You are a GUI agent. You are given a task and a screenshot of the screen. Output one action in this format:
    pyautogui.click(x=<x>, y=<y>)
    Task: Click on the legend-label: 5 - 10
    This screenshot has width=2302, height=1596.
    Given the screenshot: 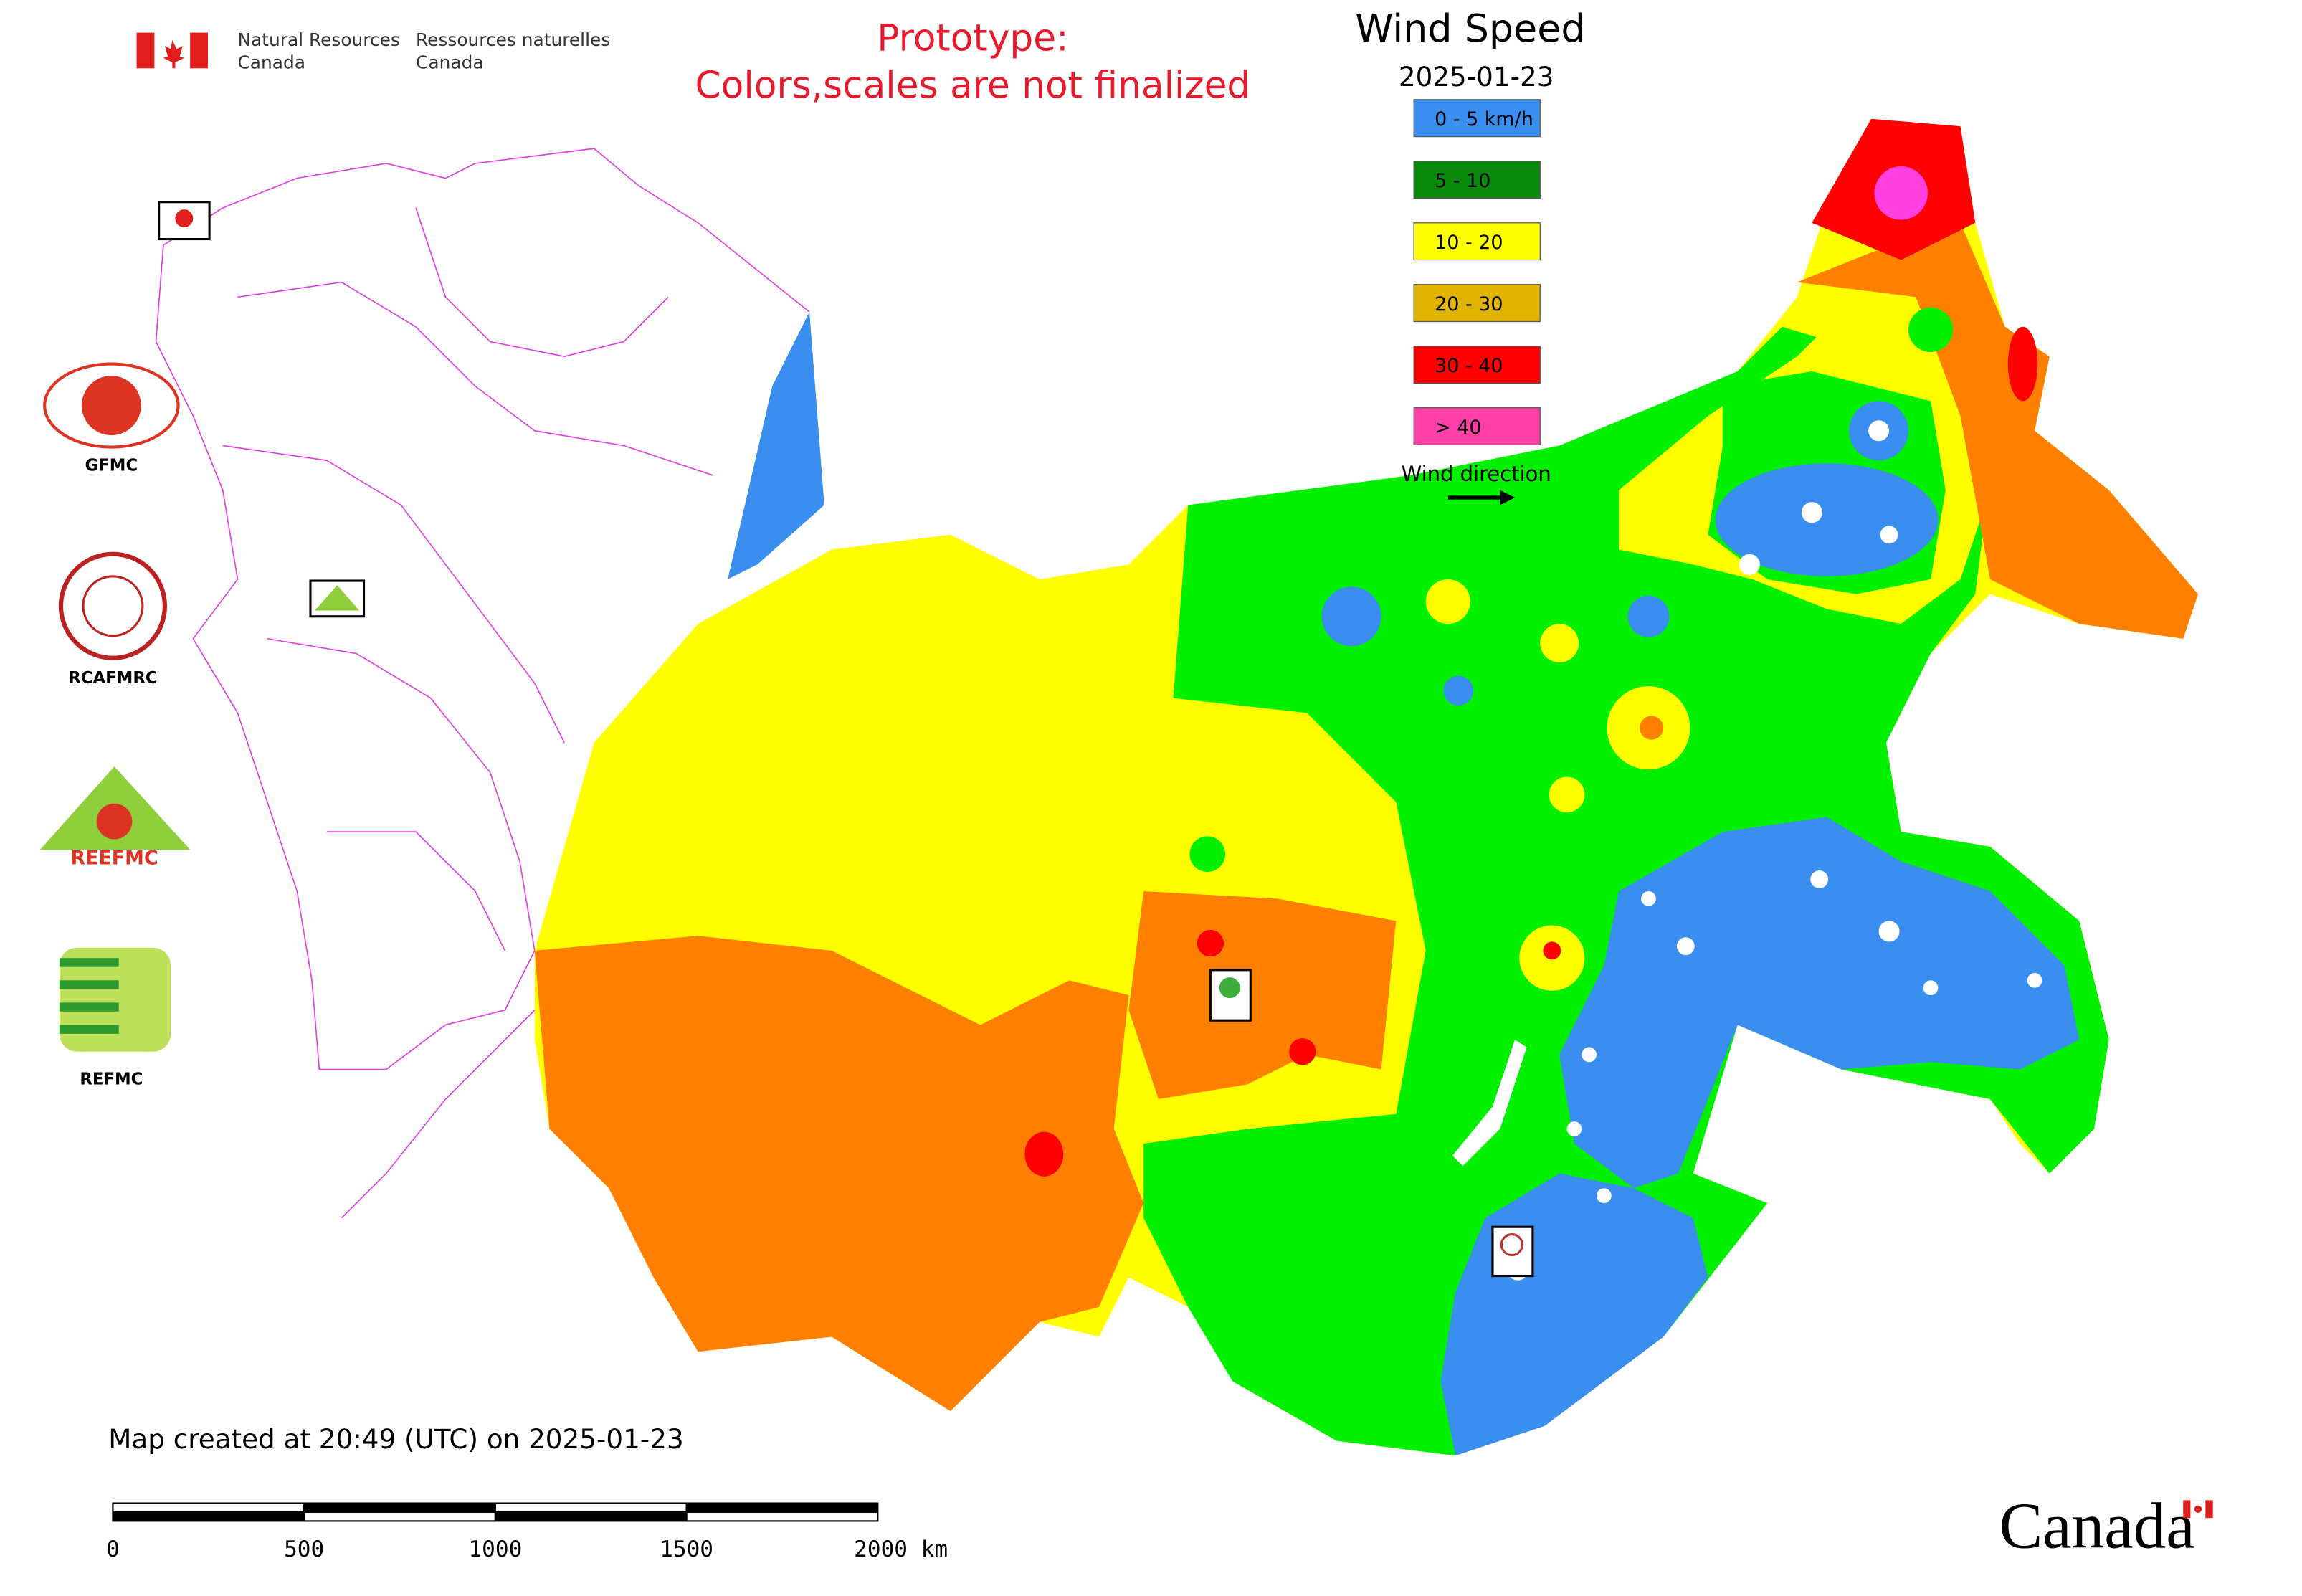 What is the action you would take?
    pyautogui.click(x=1462, y=181)
    